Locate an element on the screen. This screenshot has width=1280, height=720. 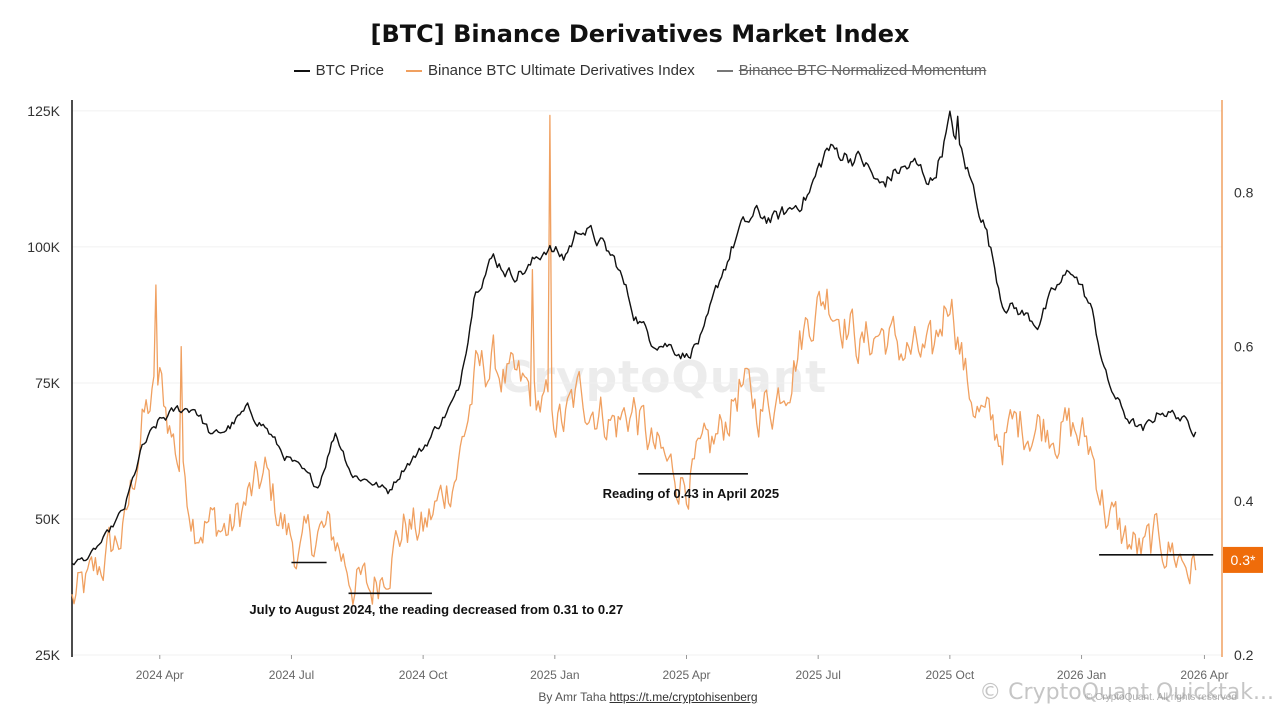
right-axis-tick-label: 0.2 is located at coordinates (1244, 655).